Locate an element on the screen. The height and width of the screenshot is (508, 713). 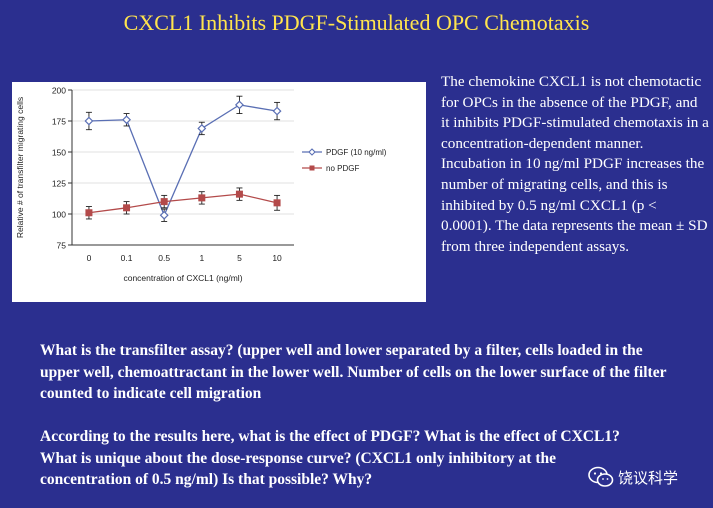
legend-label: PDGF (10 ng/ml) is located at coordinates (356, 152).